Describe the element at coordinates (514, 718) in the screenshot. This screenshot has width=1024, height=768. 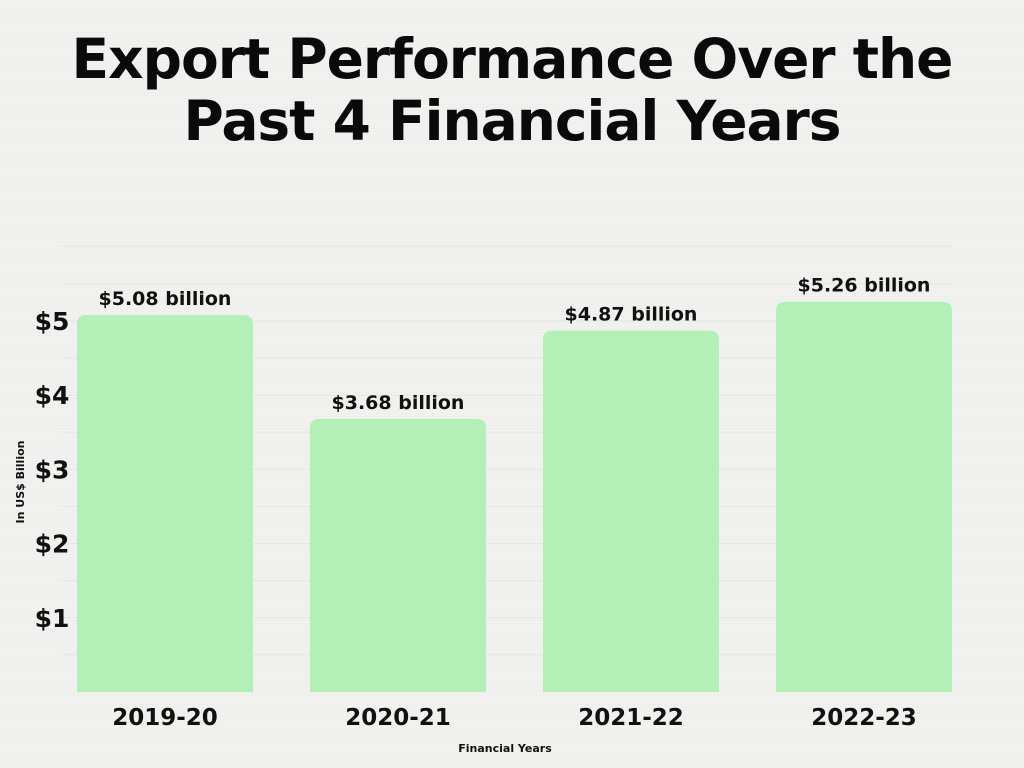
I see `x-axis-ticks: 2019-20 2020-21 2021-22 2022-23` at that location.